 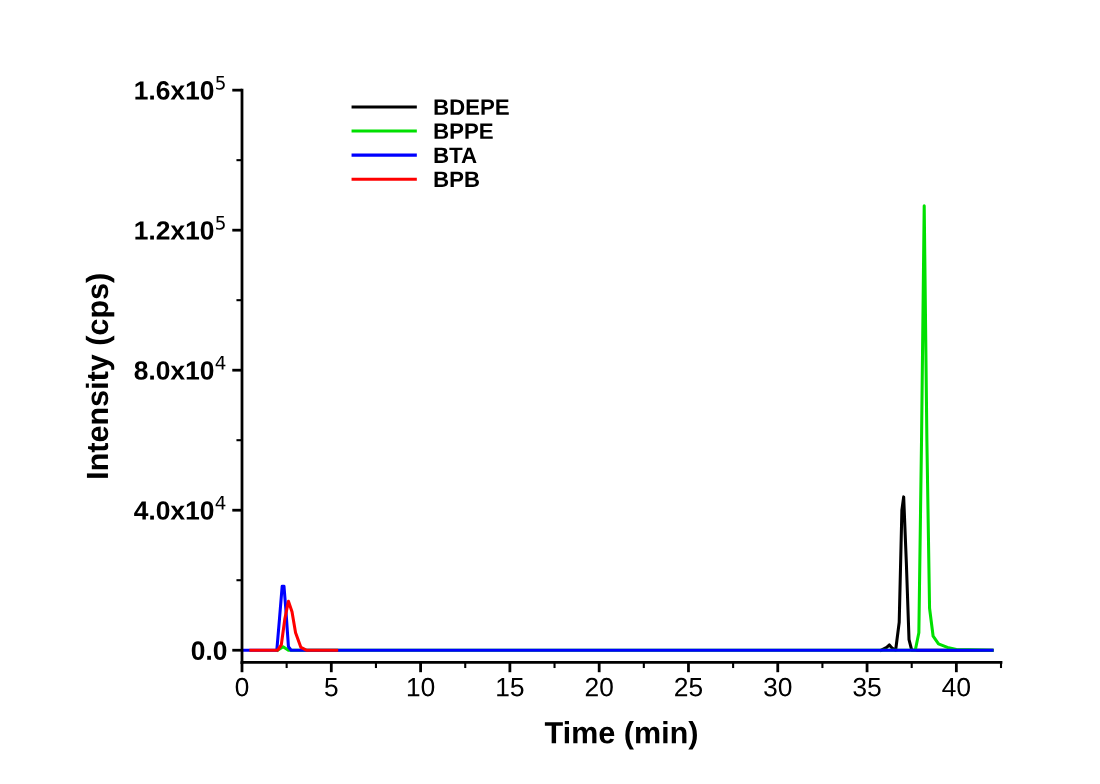 I want to click on x-tick-label: 20, so click(x=599, y=687).